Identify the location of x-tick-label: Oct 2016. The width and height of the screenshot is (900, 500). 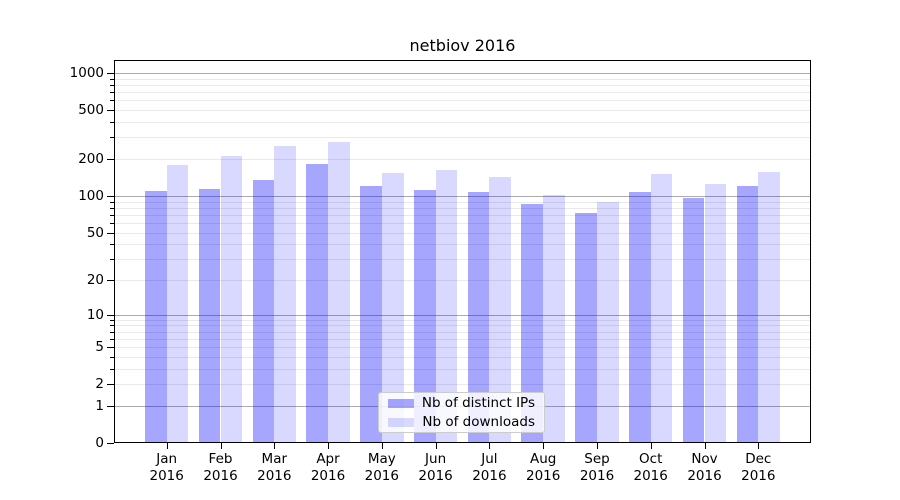
(650, 467).